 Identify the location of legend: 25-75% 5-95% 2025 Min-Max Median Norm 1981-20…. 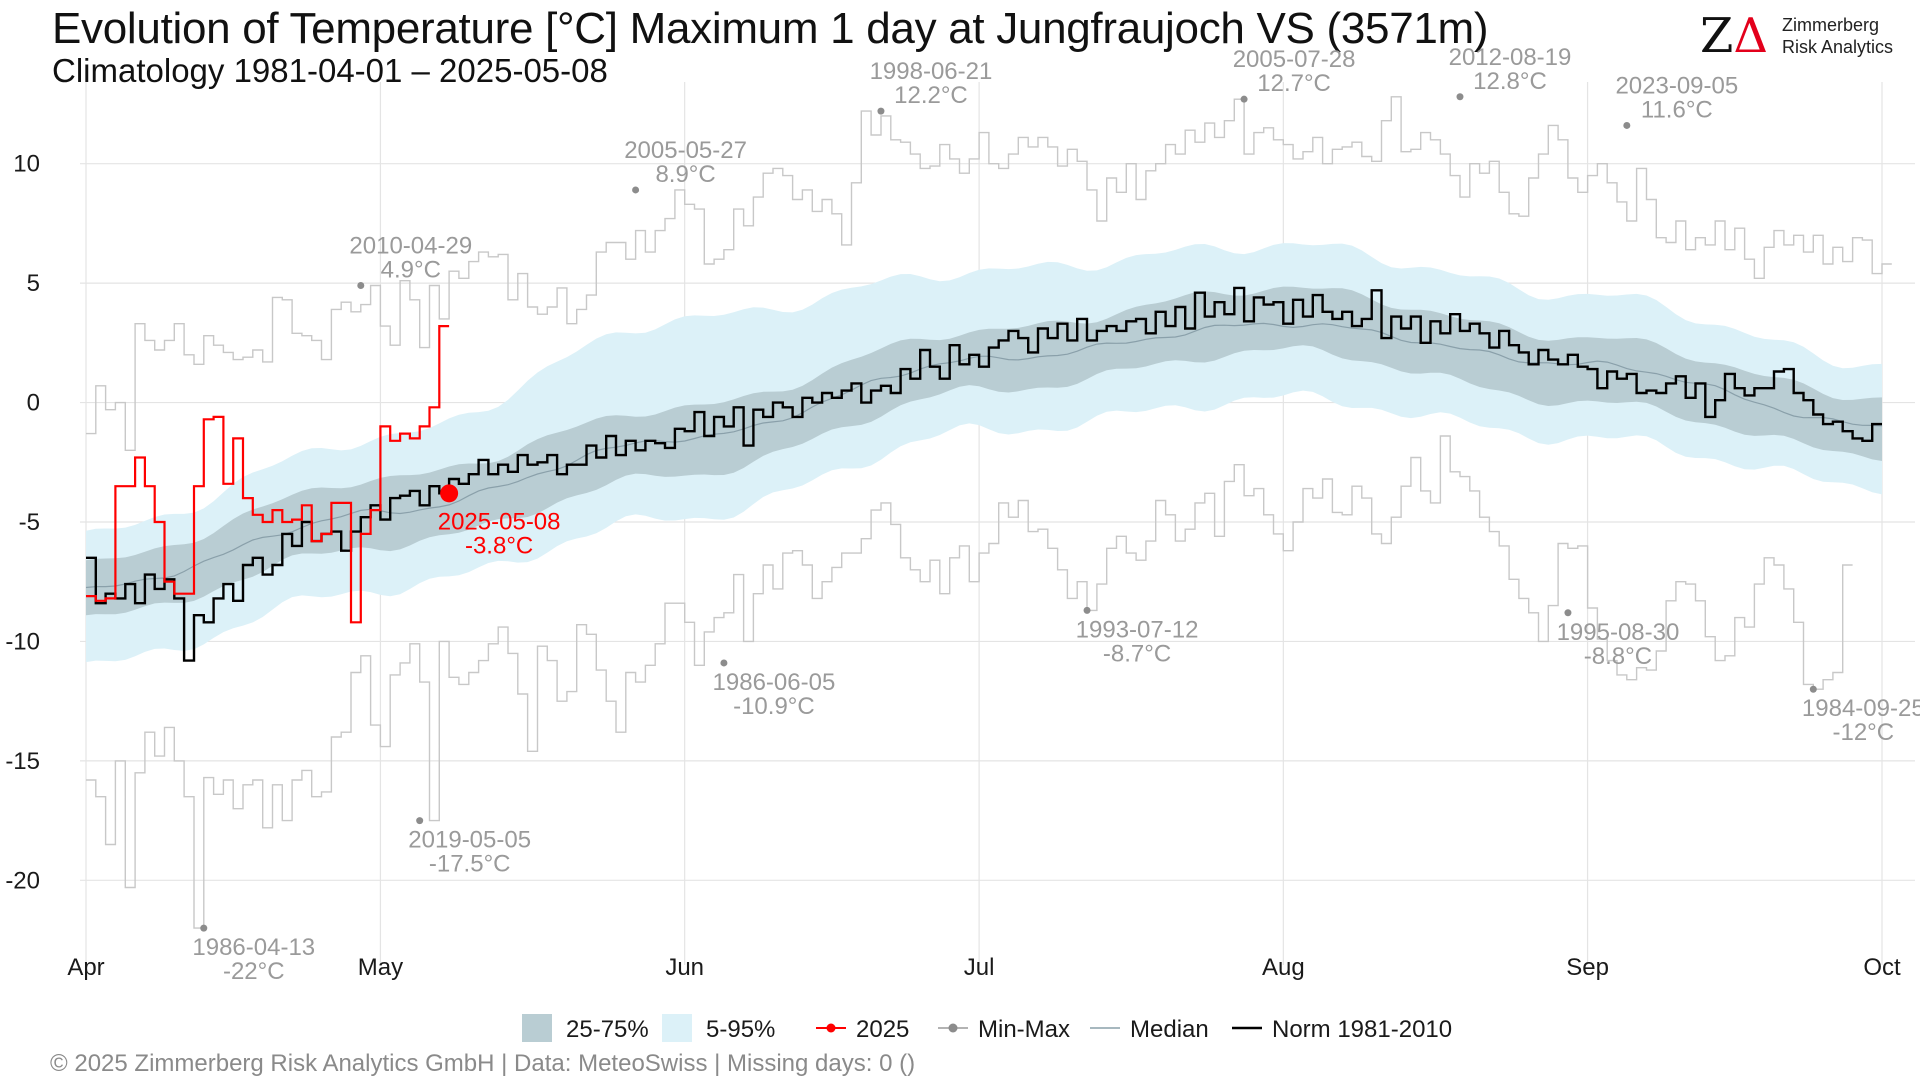
(987, 1028).